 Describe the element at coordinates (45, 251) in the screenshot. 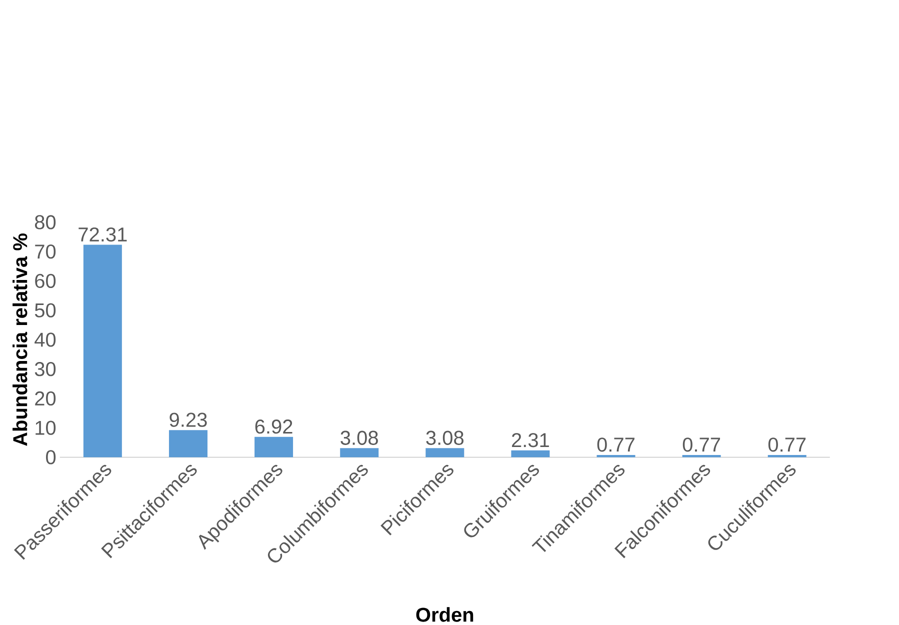

I see `y-tick-label: 70` at that location.